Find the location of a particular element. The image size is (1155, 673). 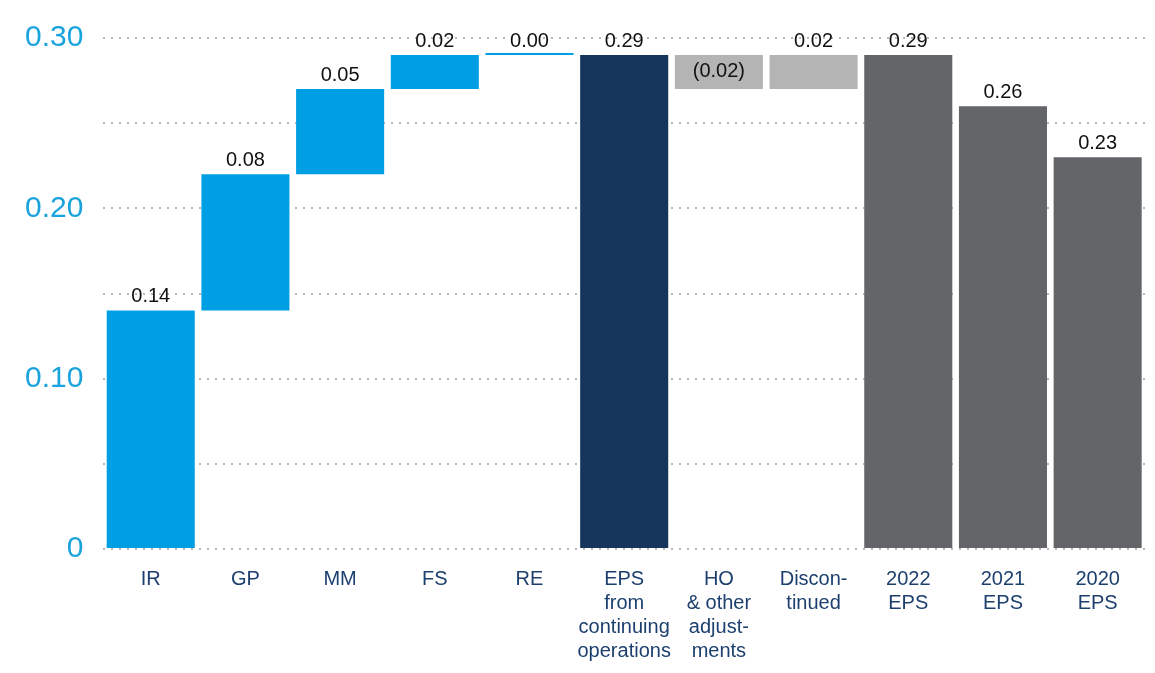

x-tick-label: 2020 EPS is located at coordinates (1097, 589).